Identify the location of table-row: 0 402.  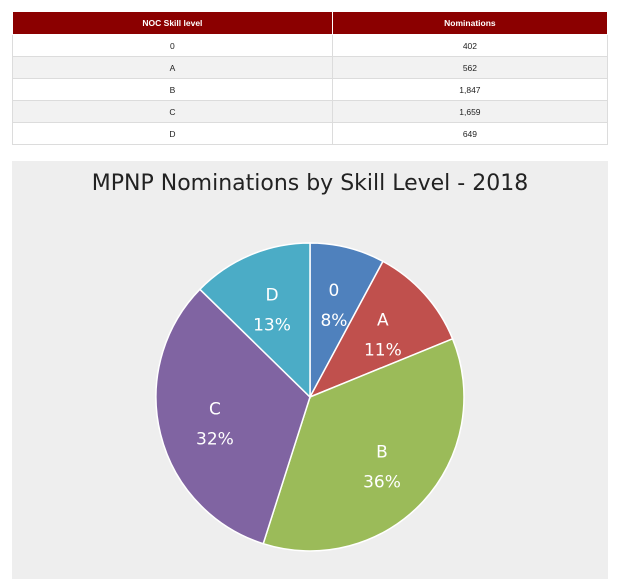
(310, 45).